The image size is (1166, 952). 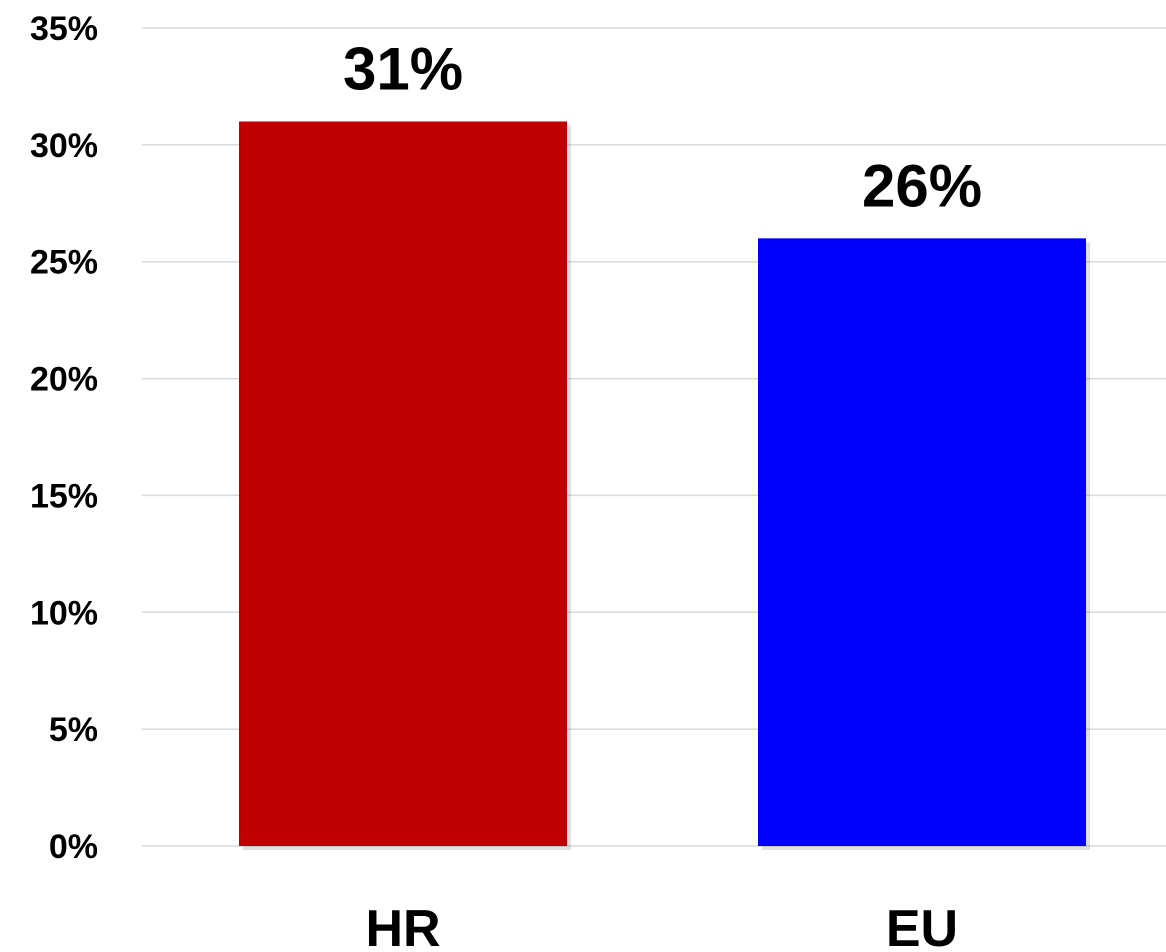 I want to click on y-tick-label: 35%, so click(x=64, y=29).